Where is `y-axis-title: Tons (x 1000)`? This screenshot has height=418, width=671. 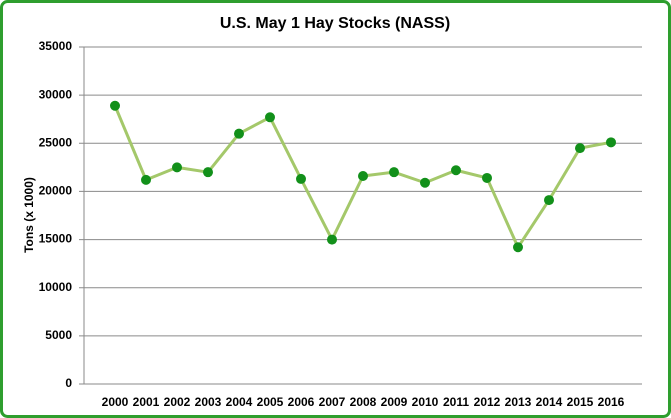 y-axis-title: Tons (x 1000) is located at coordinates (29, 215).